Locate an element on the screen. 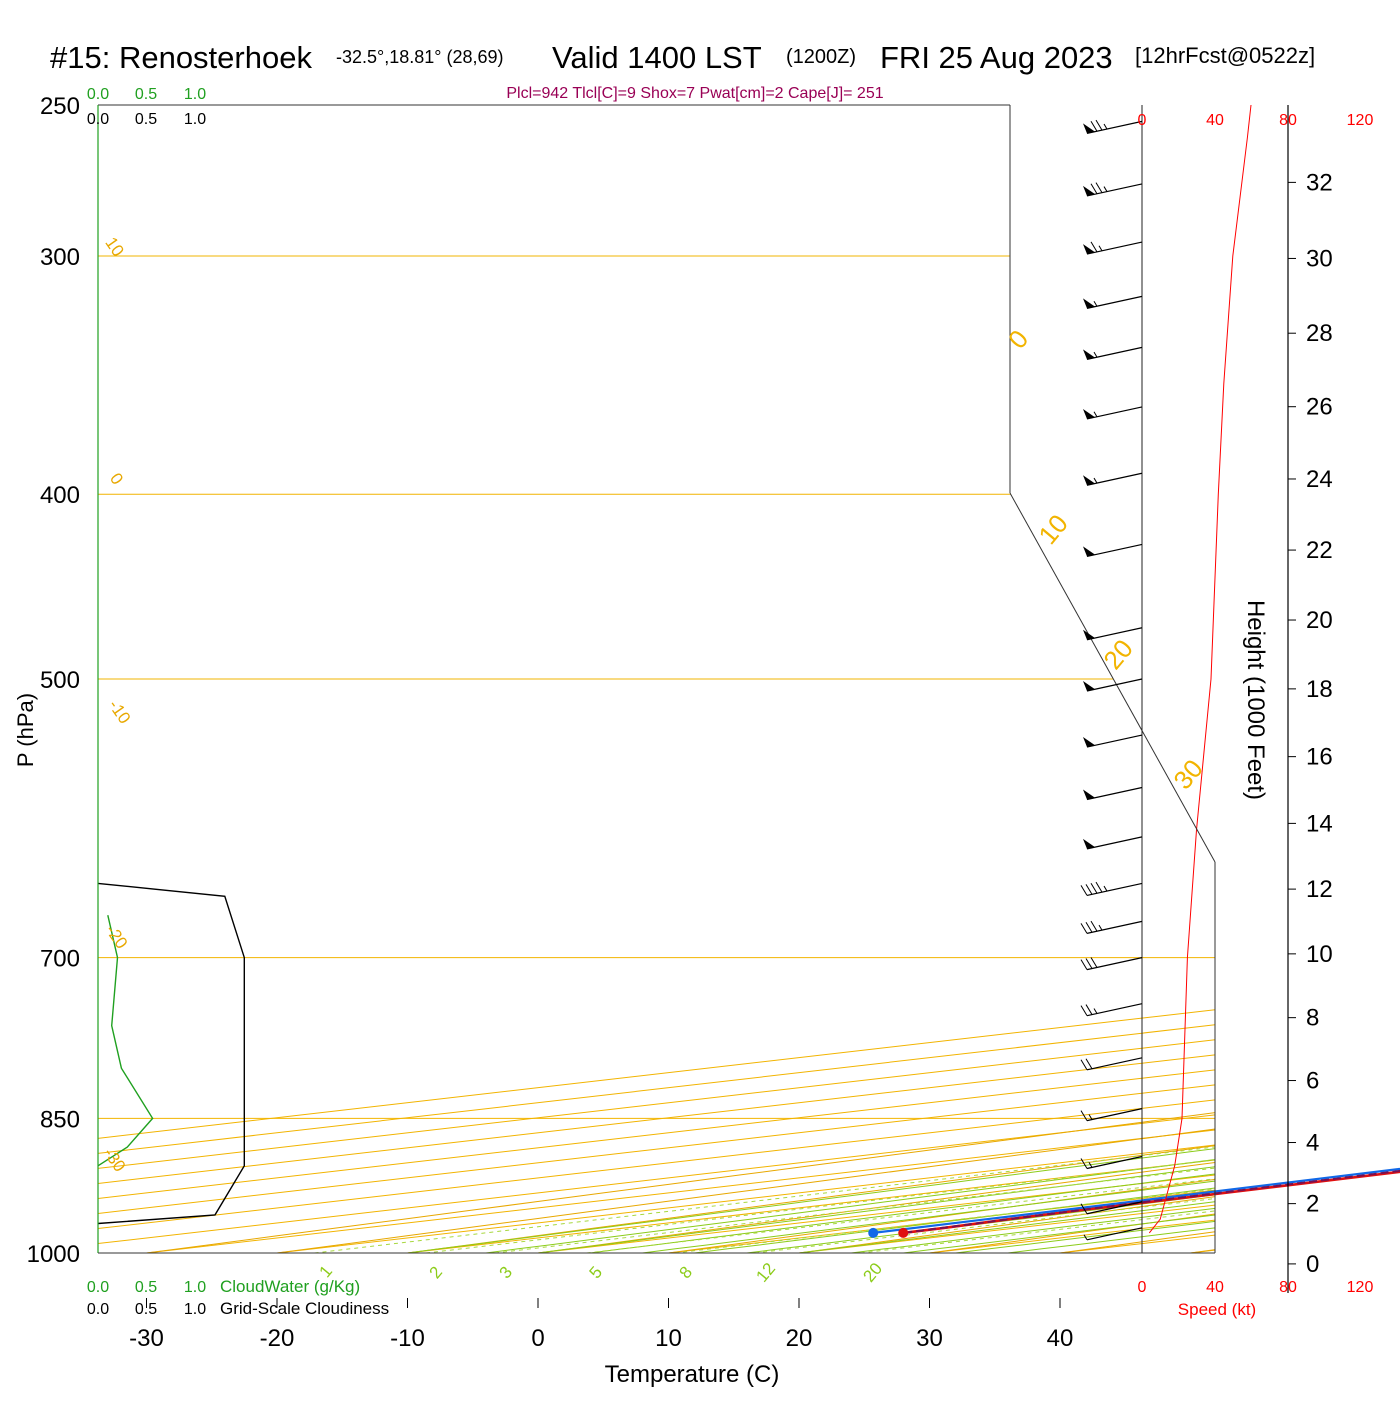  temperature-tick-label: -30 is located at coordinates (146, 1338).